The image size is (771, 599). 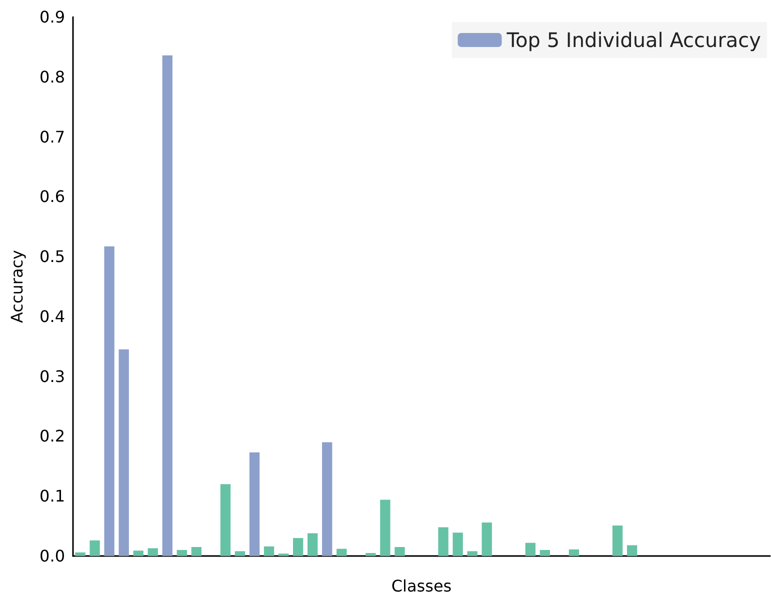 I want to click on y-tick-label: 0.0, so click(x=52, y=556).